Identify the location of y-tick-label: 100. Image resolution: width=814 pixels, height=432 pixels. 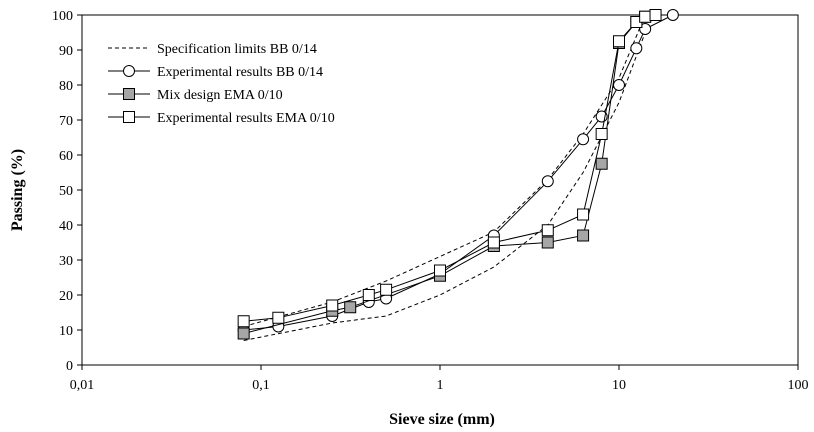
(62, 16).